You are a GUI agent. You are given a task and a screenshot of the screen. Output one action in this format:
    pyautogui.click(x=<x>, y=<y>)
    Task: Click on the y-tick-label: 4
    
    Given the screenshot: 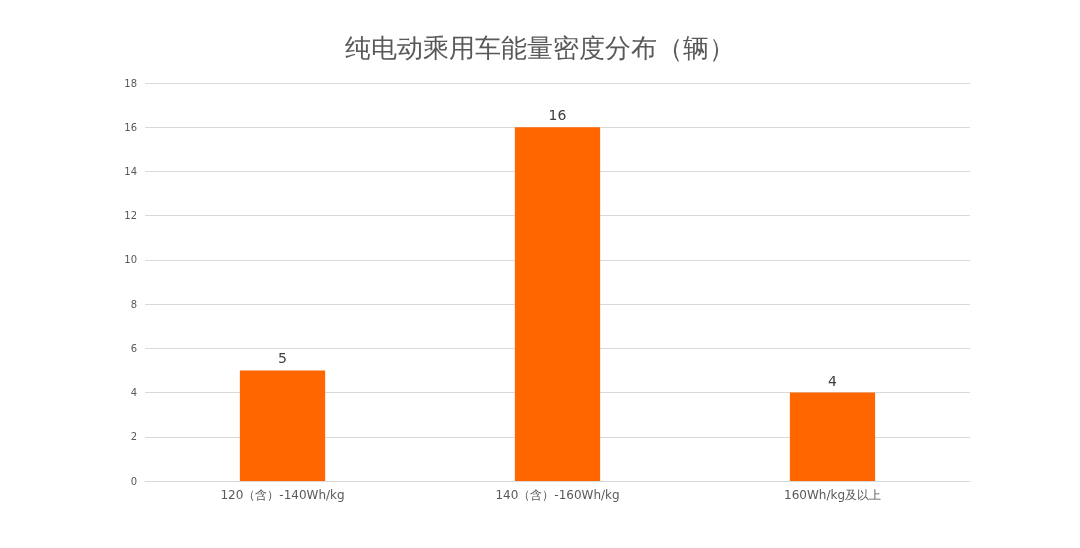 What is the action you would take?
    pyautogui.click(x=133, y=393)
    